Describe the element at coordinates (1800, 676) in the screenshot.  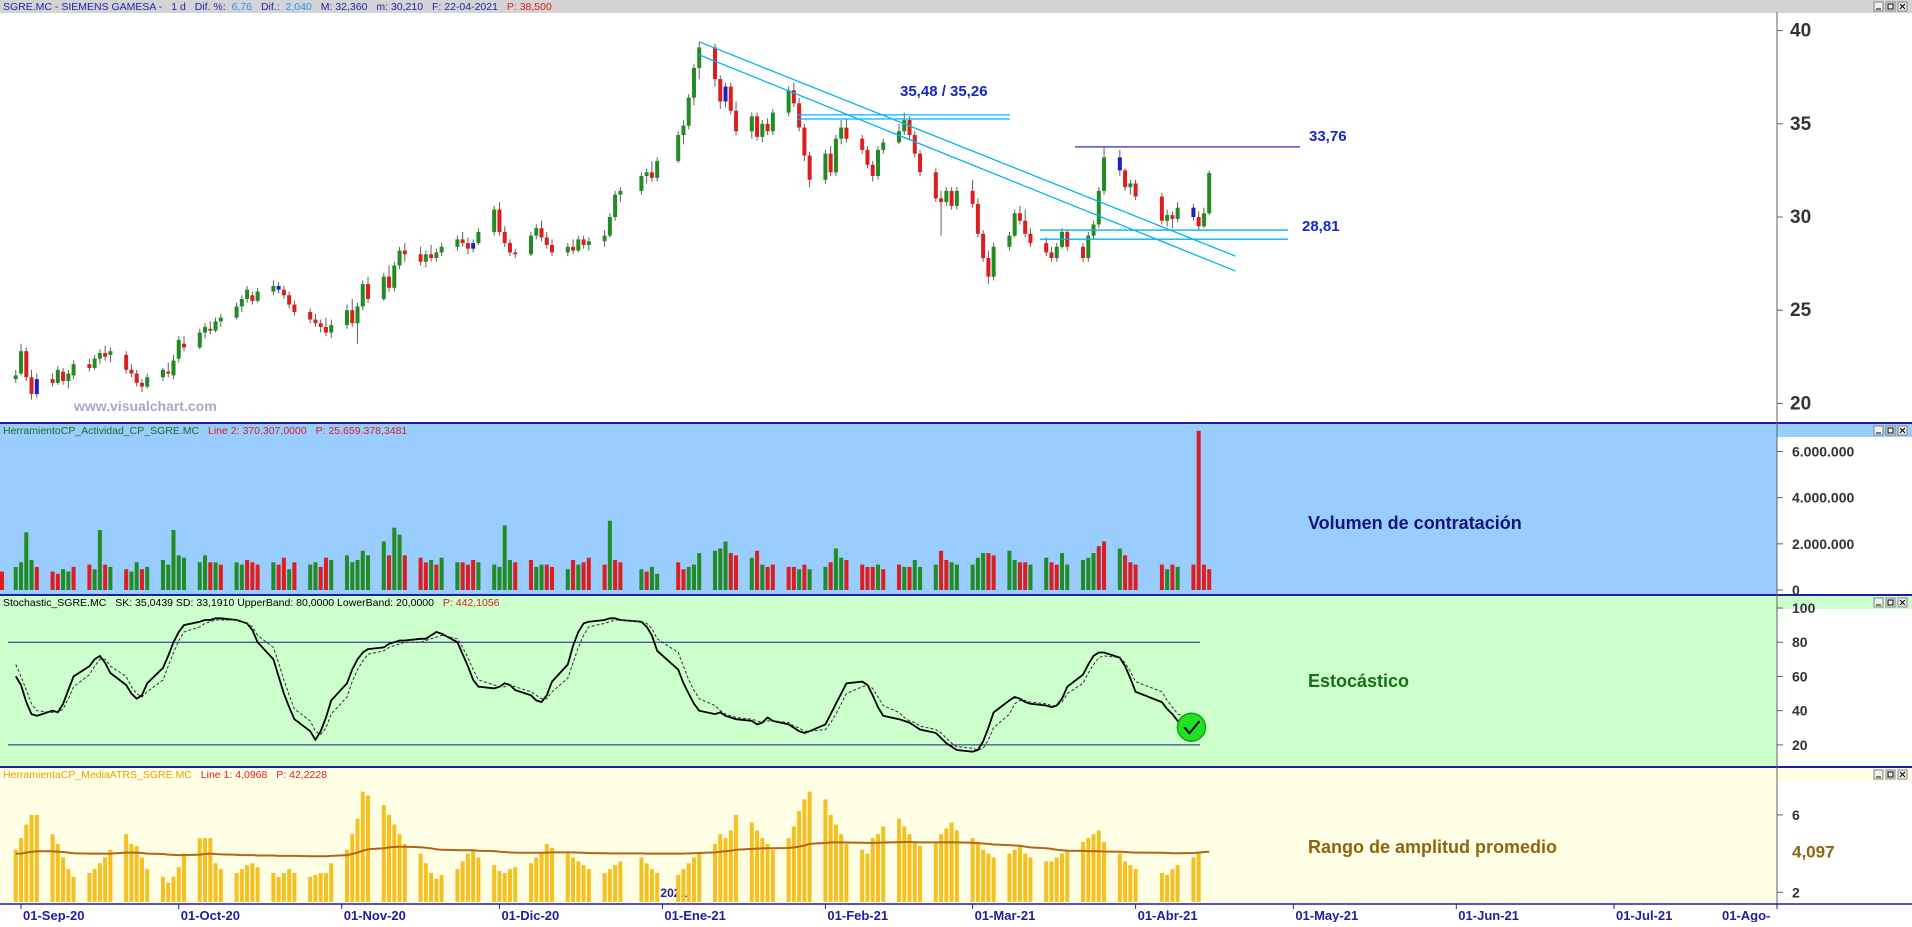
I see `stochastic-tick-label: 60` at that location.